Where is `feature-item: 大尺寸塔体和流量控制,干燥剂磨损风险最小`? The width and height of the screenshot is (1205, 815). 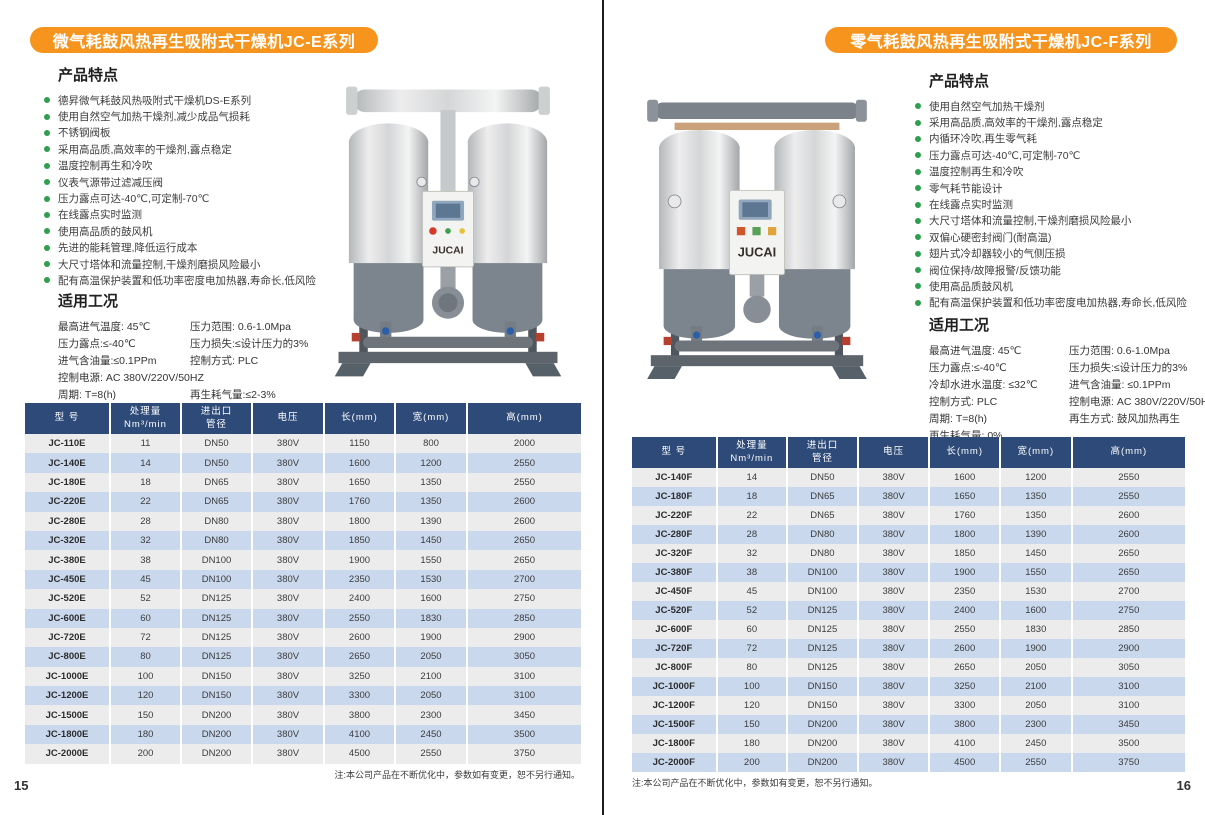 feature-item: 大尺寸塔体和流量控制,干燥剂磨损风险最小 is located at coordinates (1057, 221).